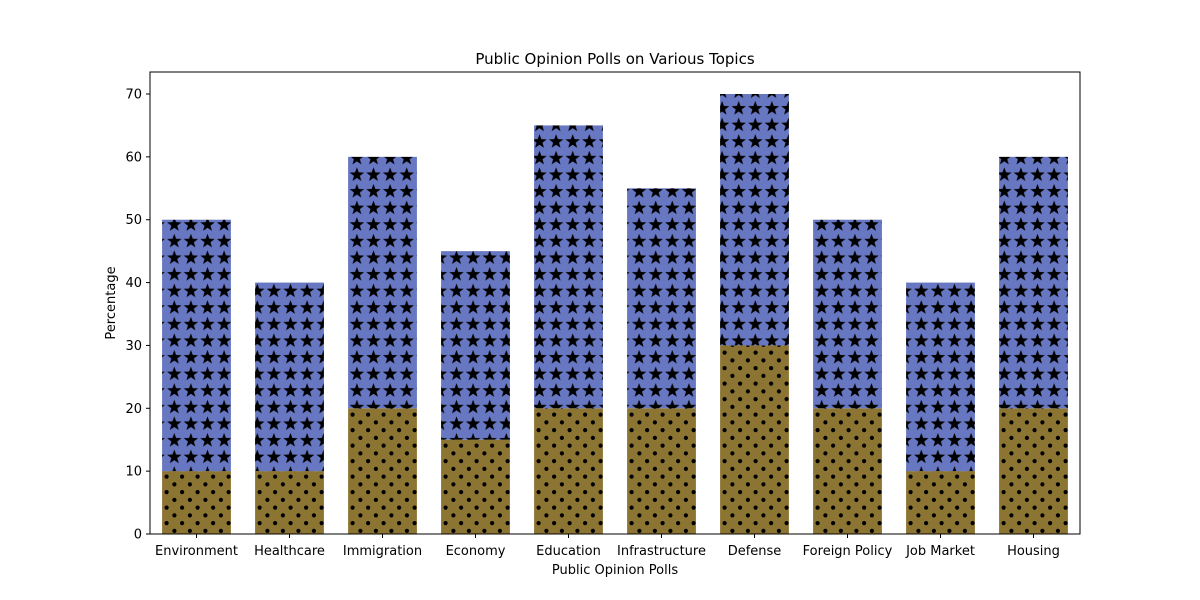 The width and height of the screenshot is (1200, 600). Describe the element at coordinates (615, 570) in the screenshot. I see `x-axis-label: Public Opinion Polls` at that location.